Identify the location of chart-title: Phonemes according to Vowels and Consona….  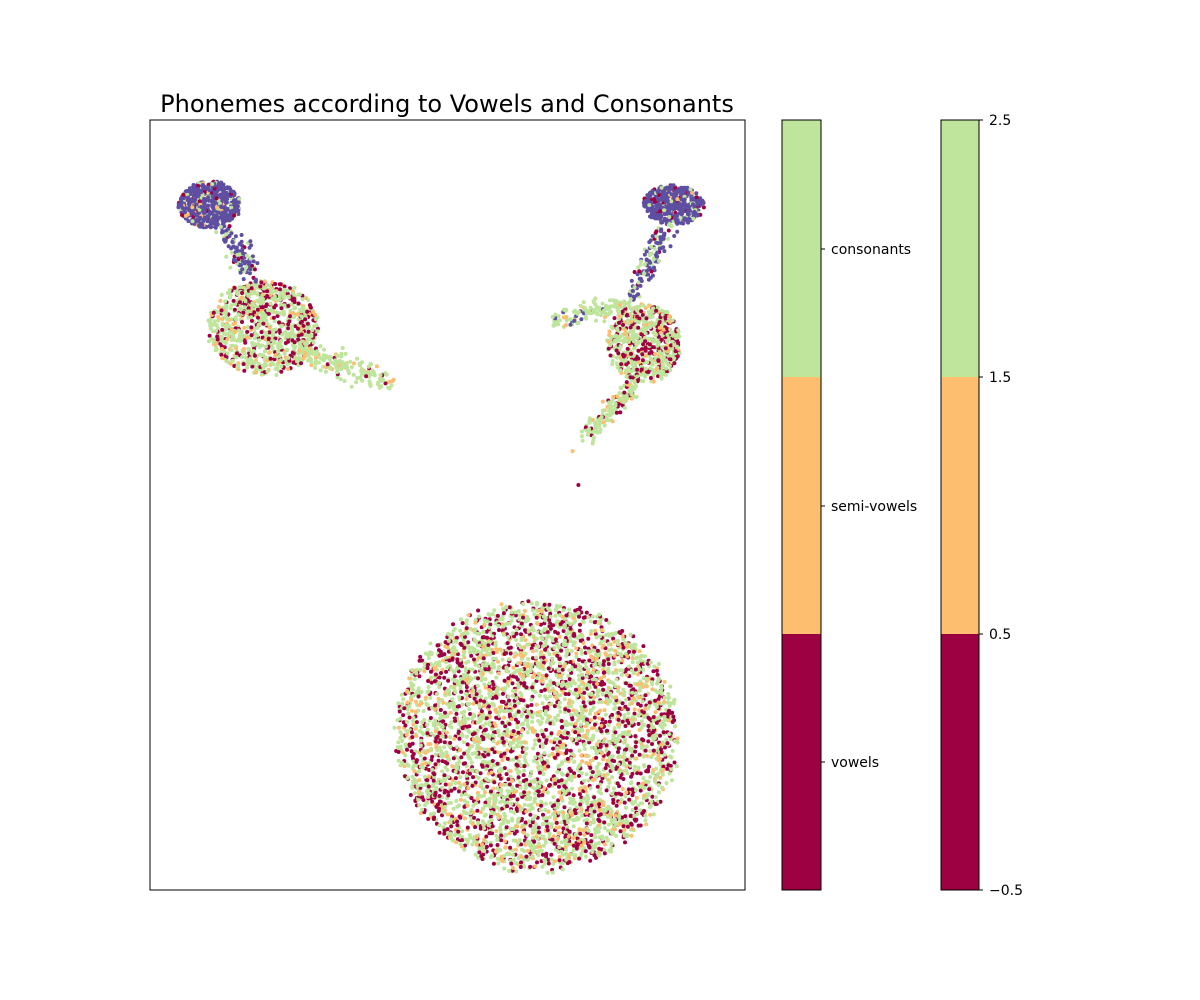
(447, 104).